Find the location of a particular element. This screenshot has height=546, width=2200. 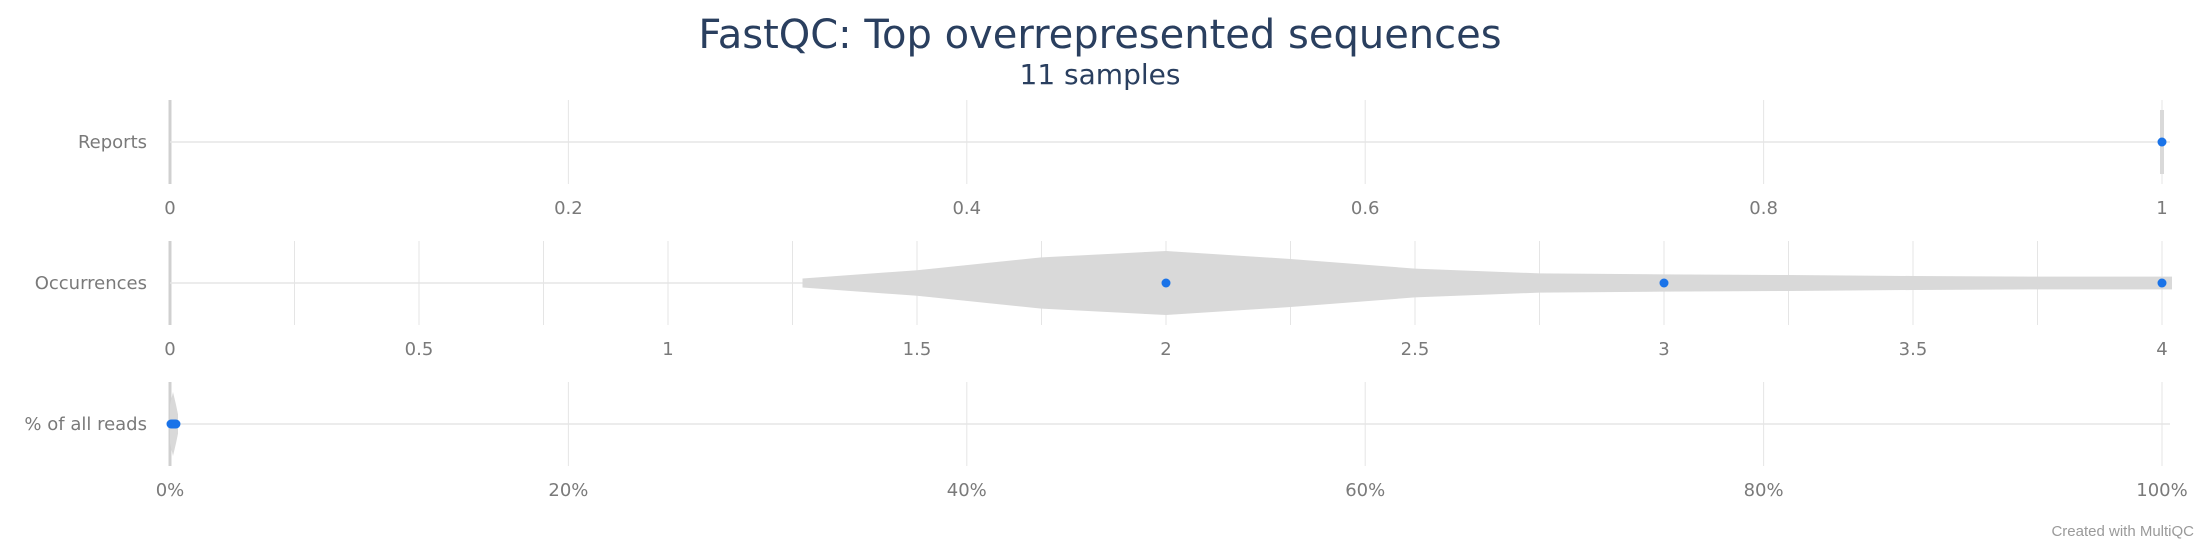

tick-label: 0.2 is located at coordinates (568, 208).